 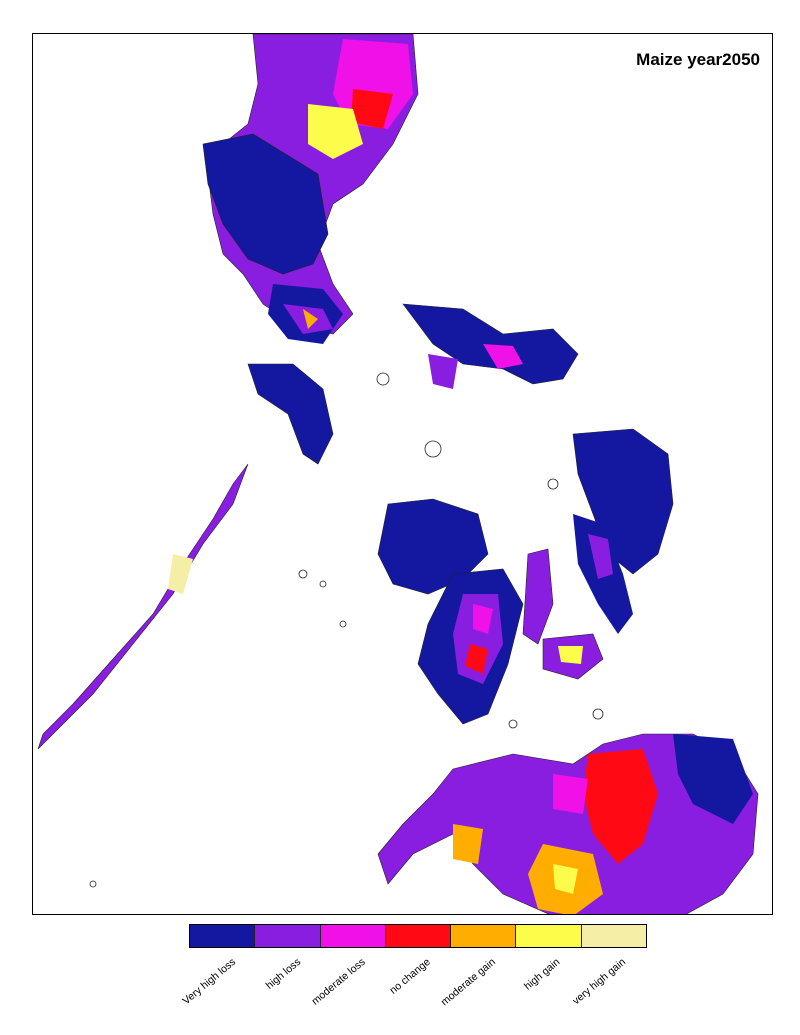 What do you see at coordinates (468, 982) in the screenshot?
I see `legend-label-moderate-gain: moderate gain` at bounding box center [468, 982].